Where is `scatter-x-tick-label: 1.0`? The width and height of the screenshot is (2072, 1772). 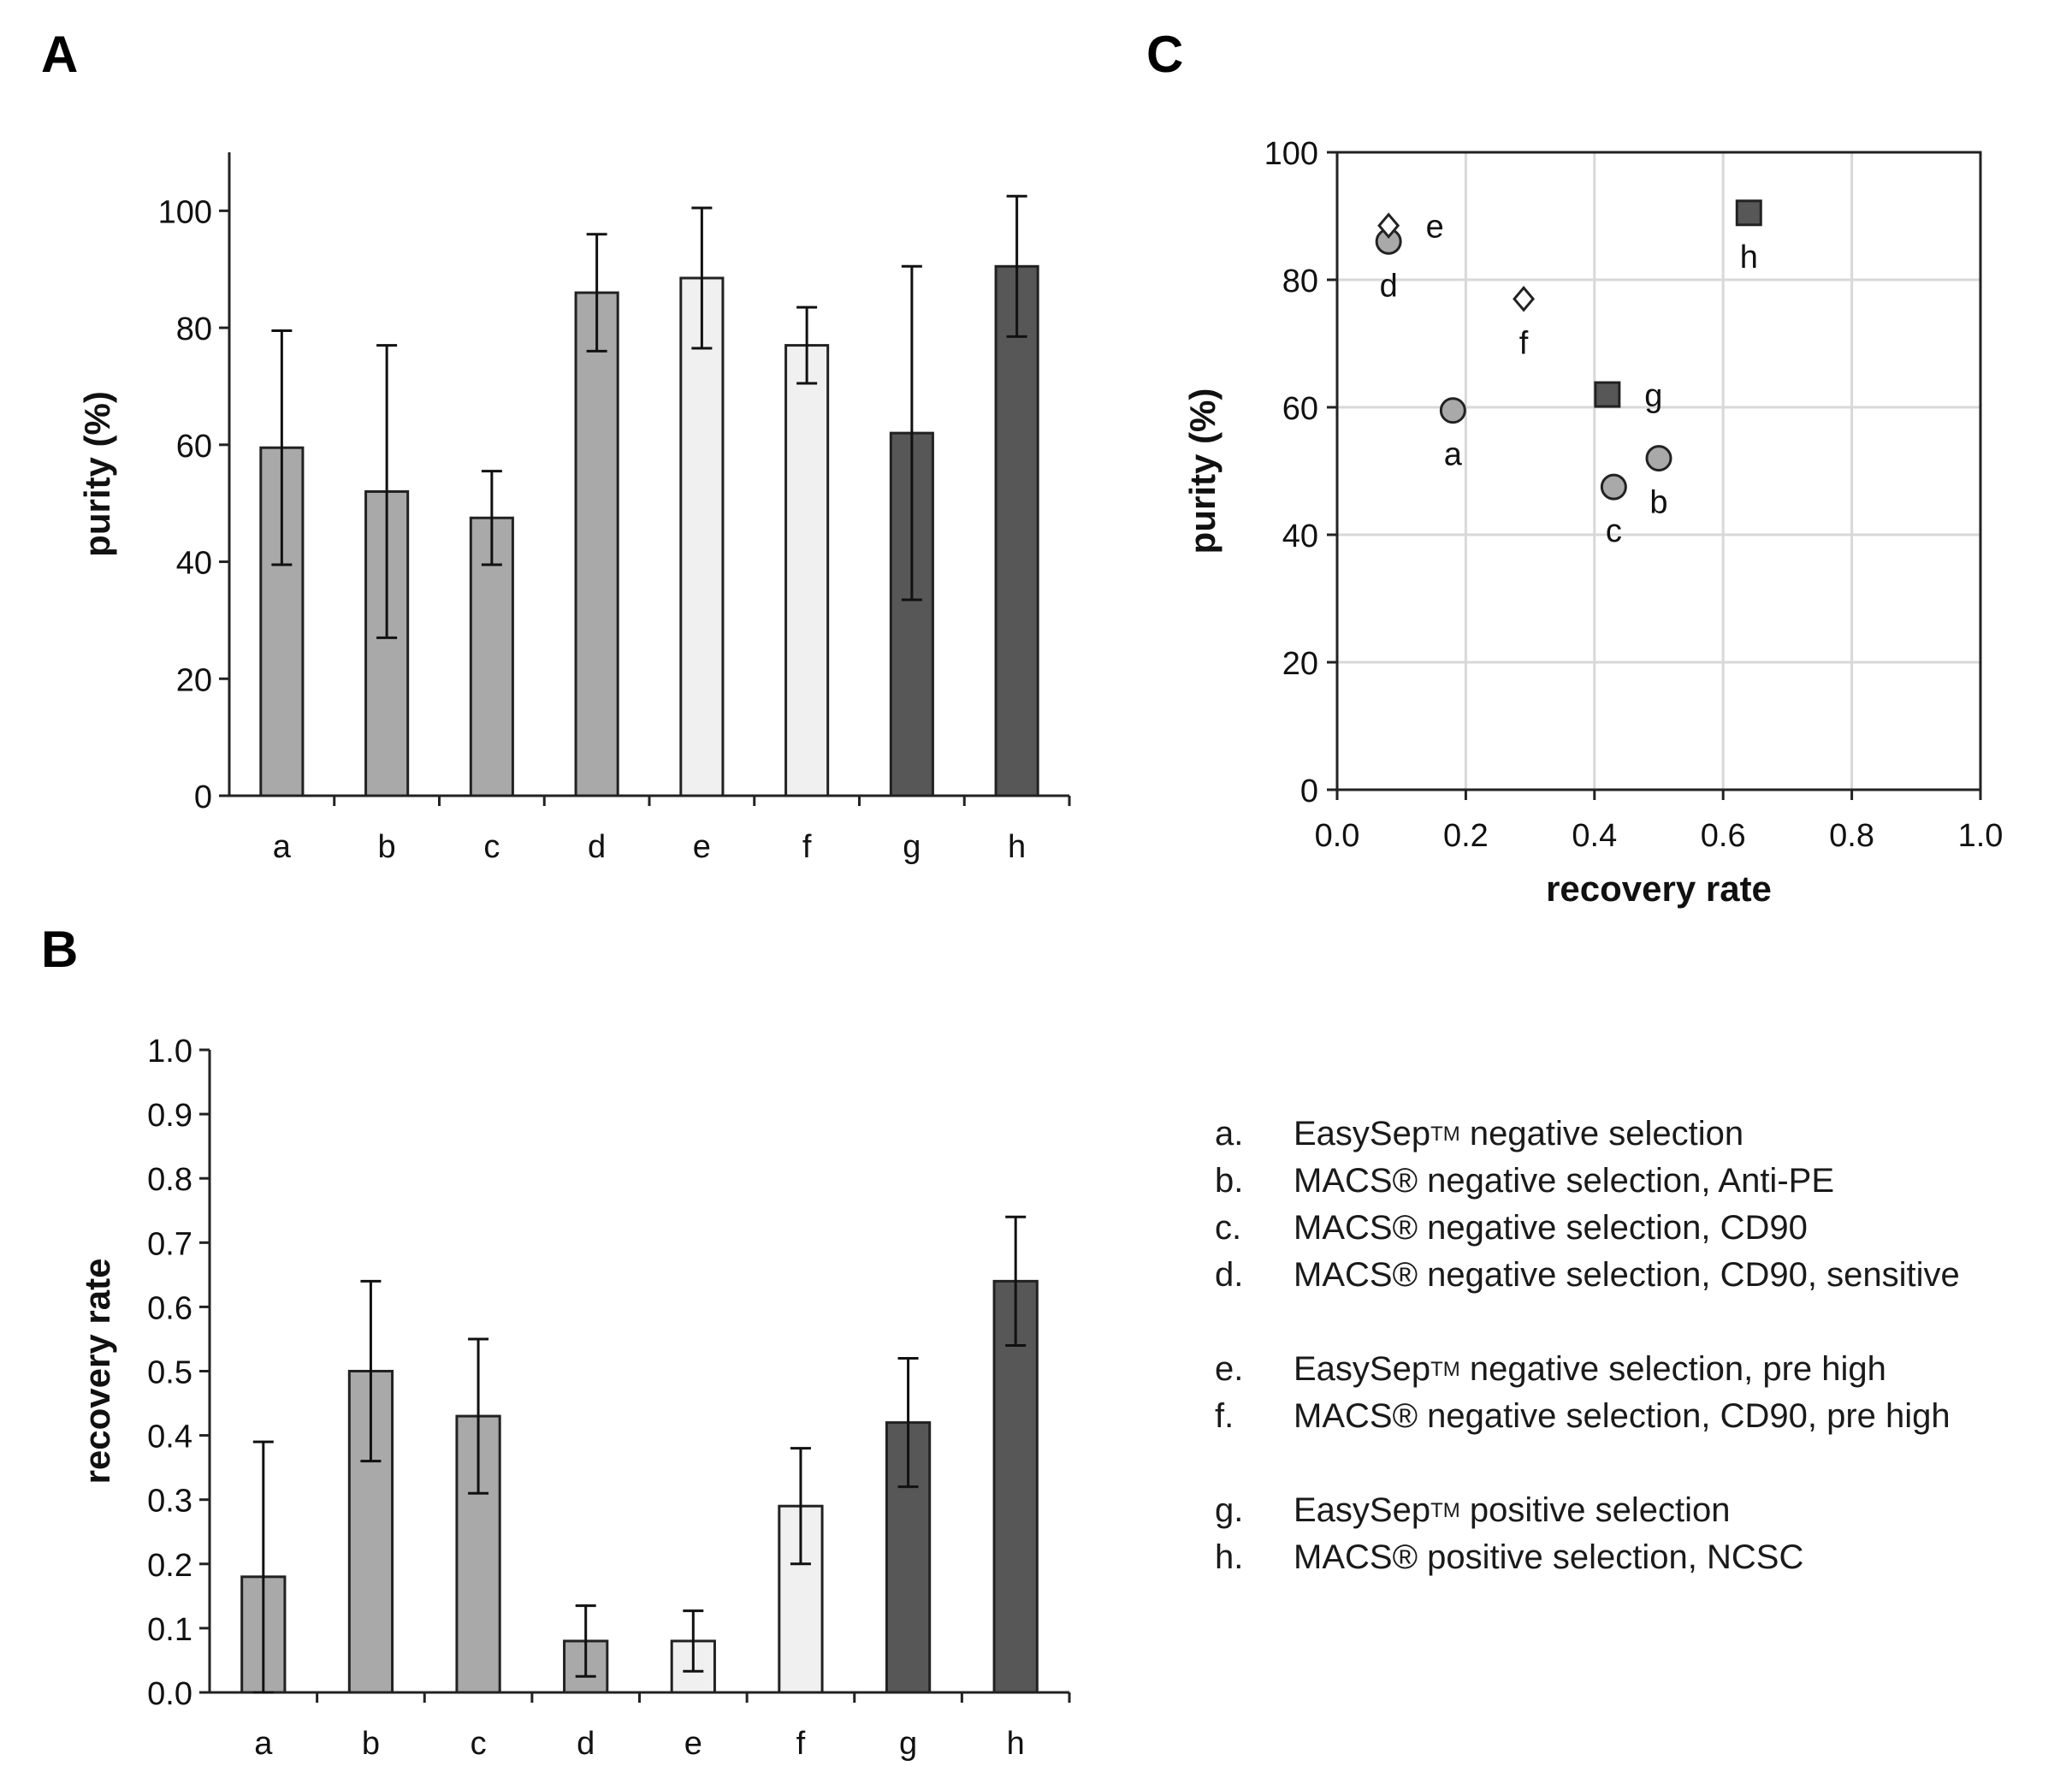
scatter-x-tick-label: 1.0 is located at coordinates (1981, 836).